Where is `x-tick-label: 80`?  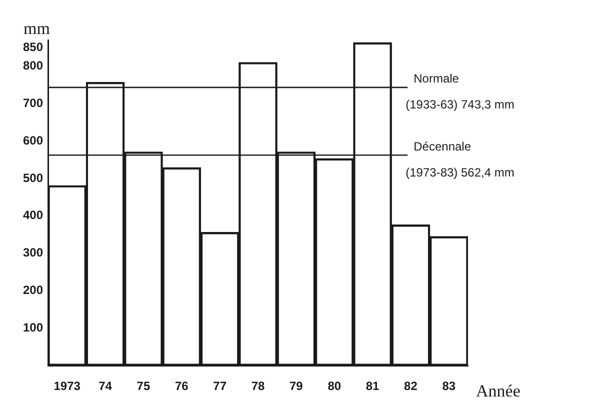 x-tick-label: 80 is located at coordinates (335, 386).